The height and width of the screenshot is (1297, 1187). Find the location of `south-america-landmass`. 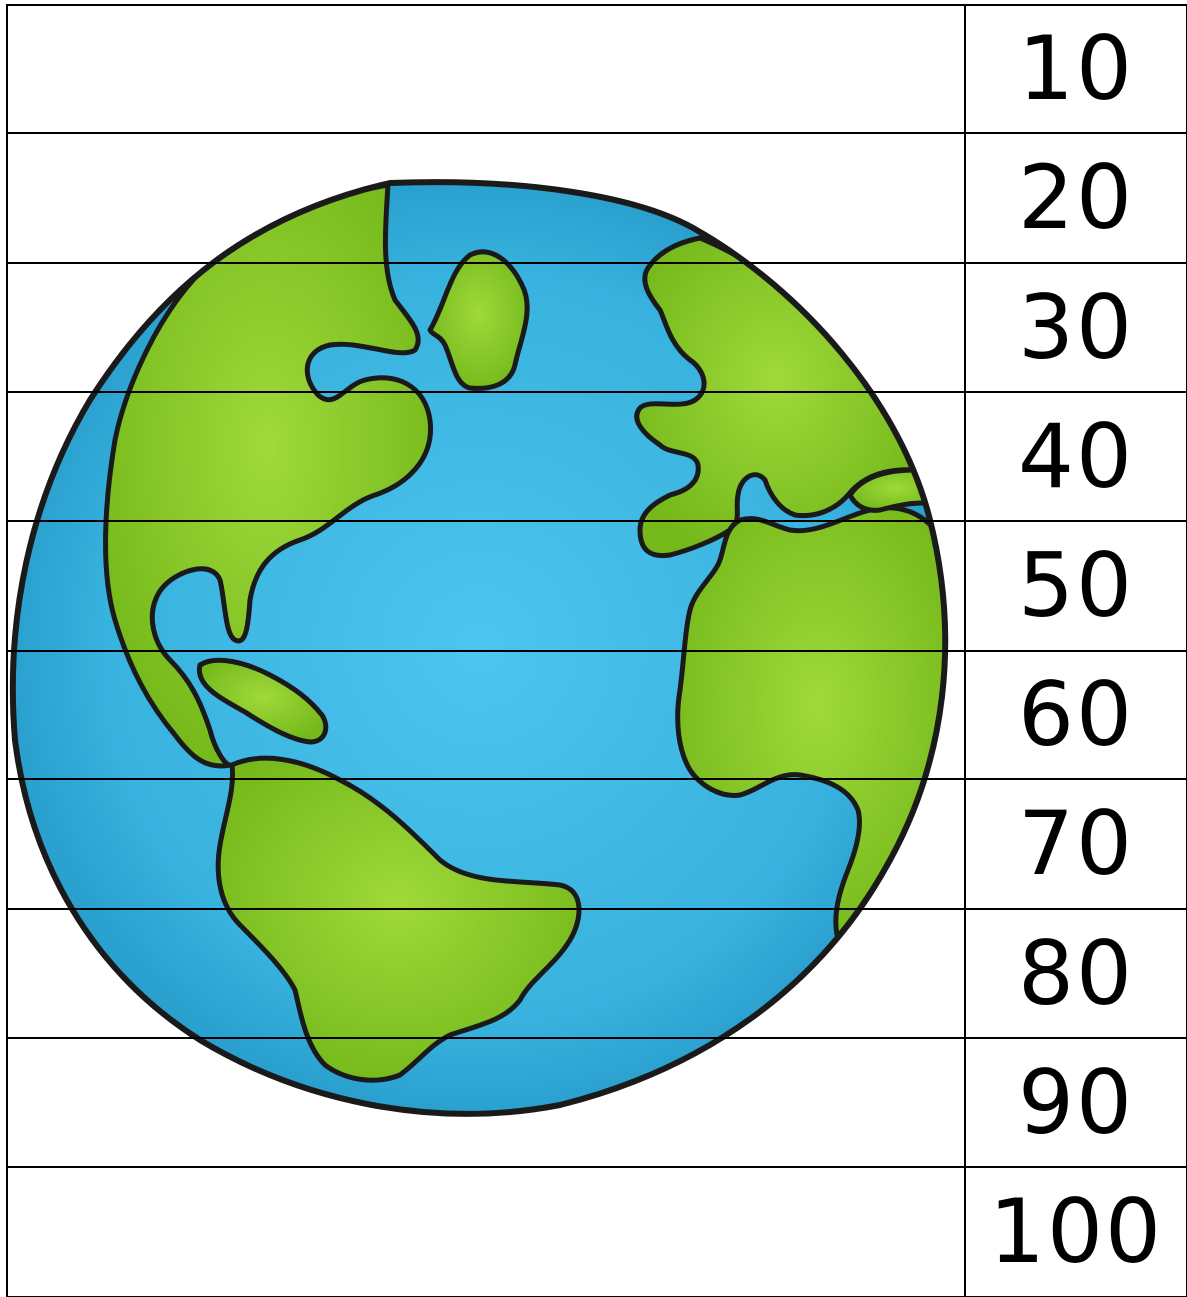

south-america-landmass is located at coordinates (398, 919).